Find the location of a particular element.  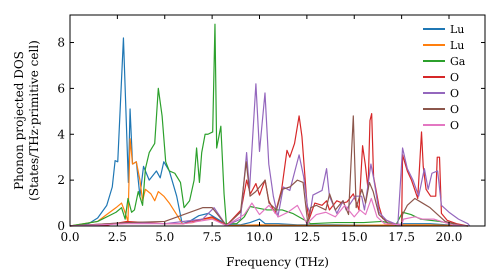

x-tick-label: 12.5 is located at coordinates (307, 237).